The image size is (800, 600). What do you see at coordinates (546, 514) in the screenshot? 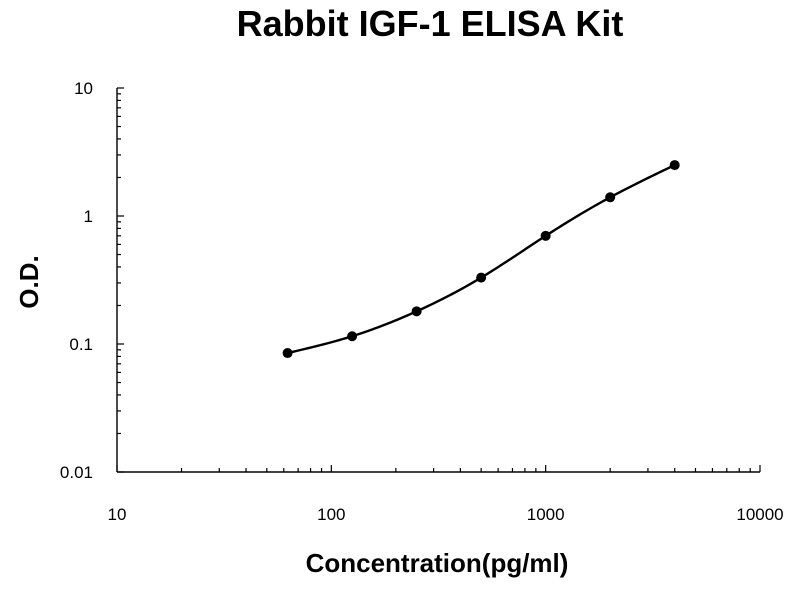
I see `x-tick-label: 1000` at bounding box center [546, 514].